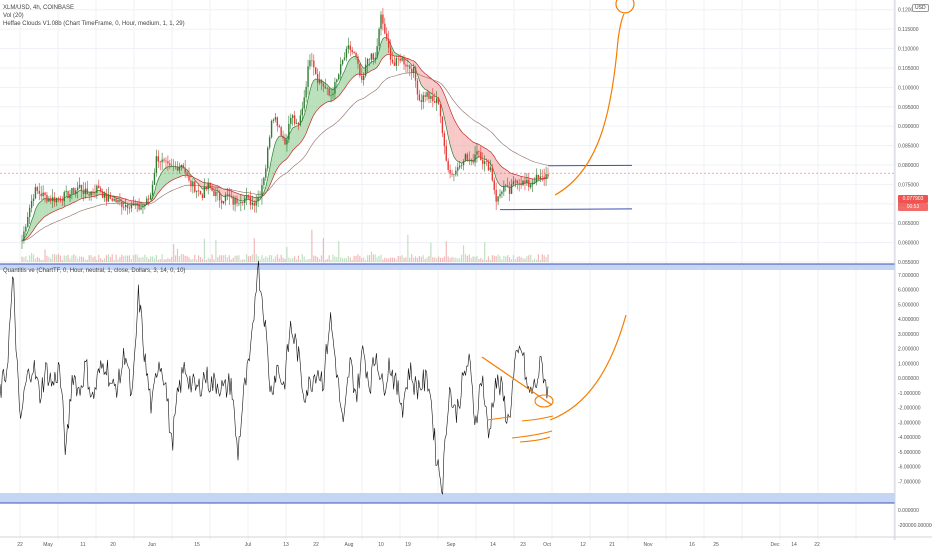 This screenshot has width=932, height=550. I want to click on osc-tick-label: 6.000000, so click(908, 291).